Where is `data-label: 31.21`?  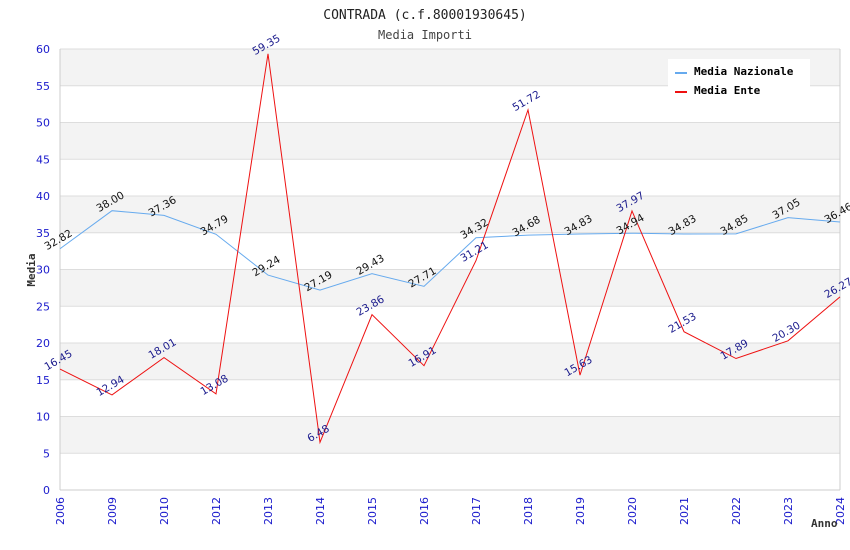 data-label: 31.21 is located at coordinates (474, 251).